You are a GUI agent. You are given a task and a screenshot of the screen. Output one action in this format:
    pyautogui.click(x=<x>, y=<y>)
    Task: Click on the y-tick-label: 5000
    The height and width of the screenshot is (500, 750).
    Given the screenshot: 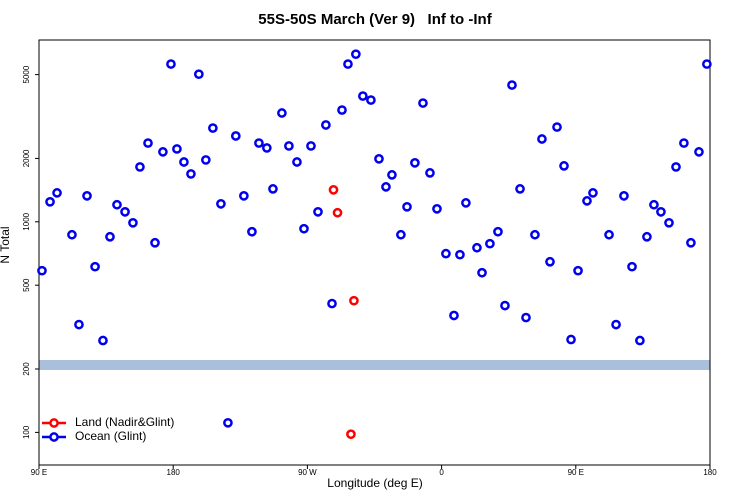 What is the action you would take?
    pyautogui.click(x=26, y=74)
    